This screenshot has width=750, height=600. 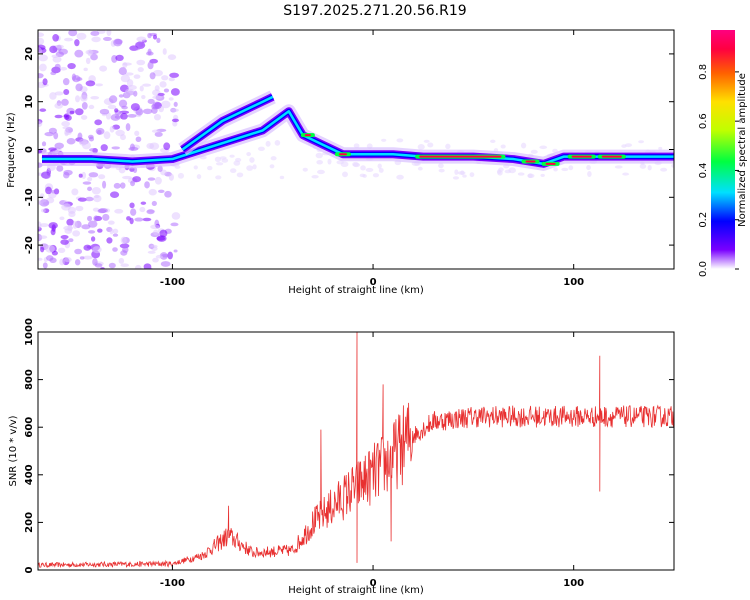 What do you see at coordinates (358, 130) in the screenshot?
I see `spectrogram-ridges` at bounding box center [358, 130].